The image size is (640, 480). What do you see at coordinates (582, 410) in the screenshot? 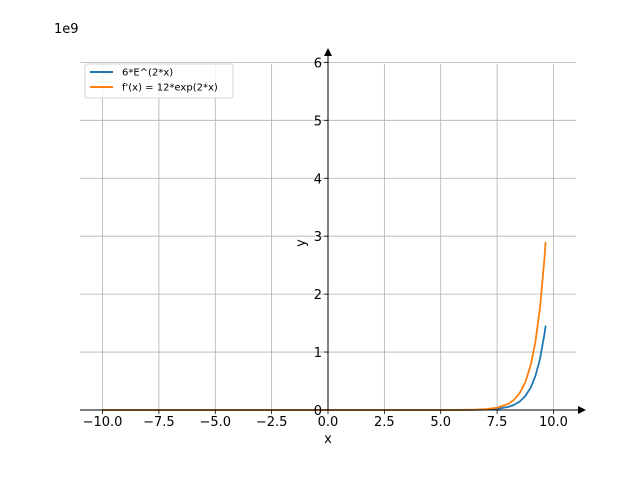
I see `x-axis-arrow-icon` at bounding box center [582, 410].